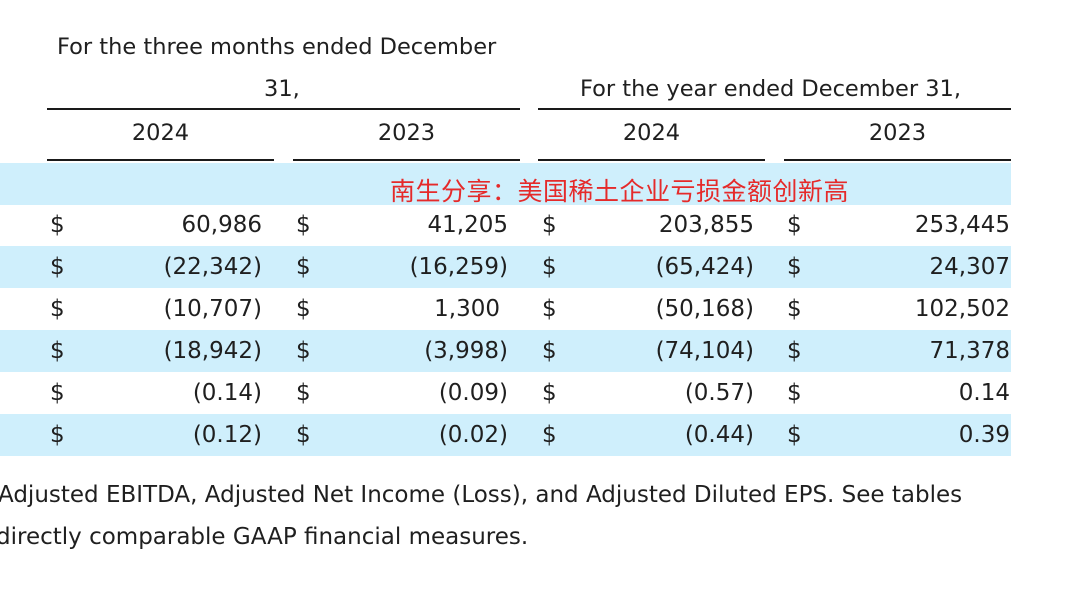 The image size is (1069, 607). What do you see at coordinates (704, 309) in the screenshot?
I see `value-cell: (50,168)` at bounding box center [704, 309].